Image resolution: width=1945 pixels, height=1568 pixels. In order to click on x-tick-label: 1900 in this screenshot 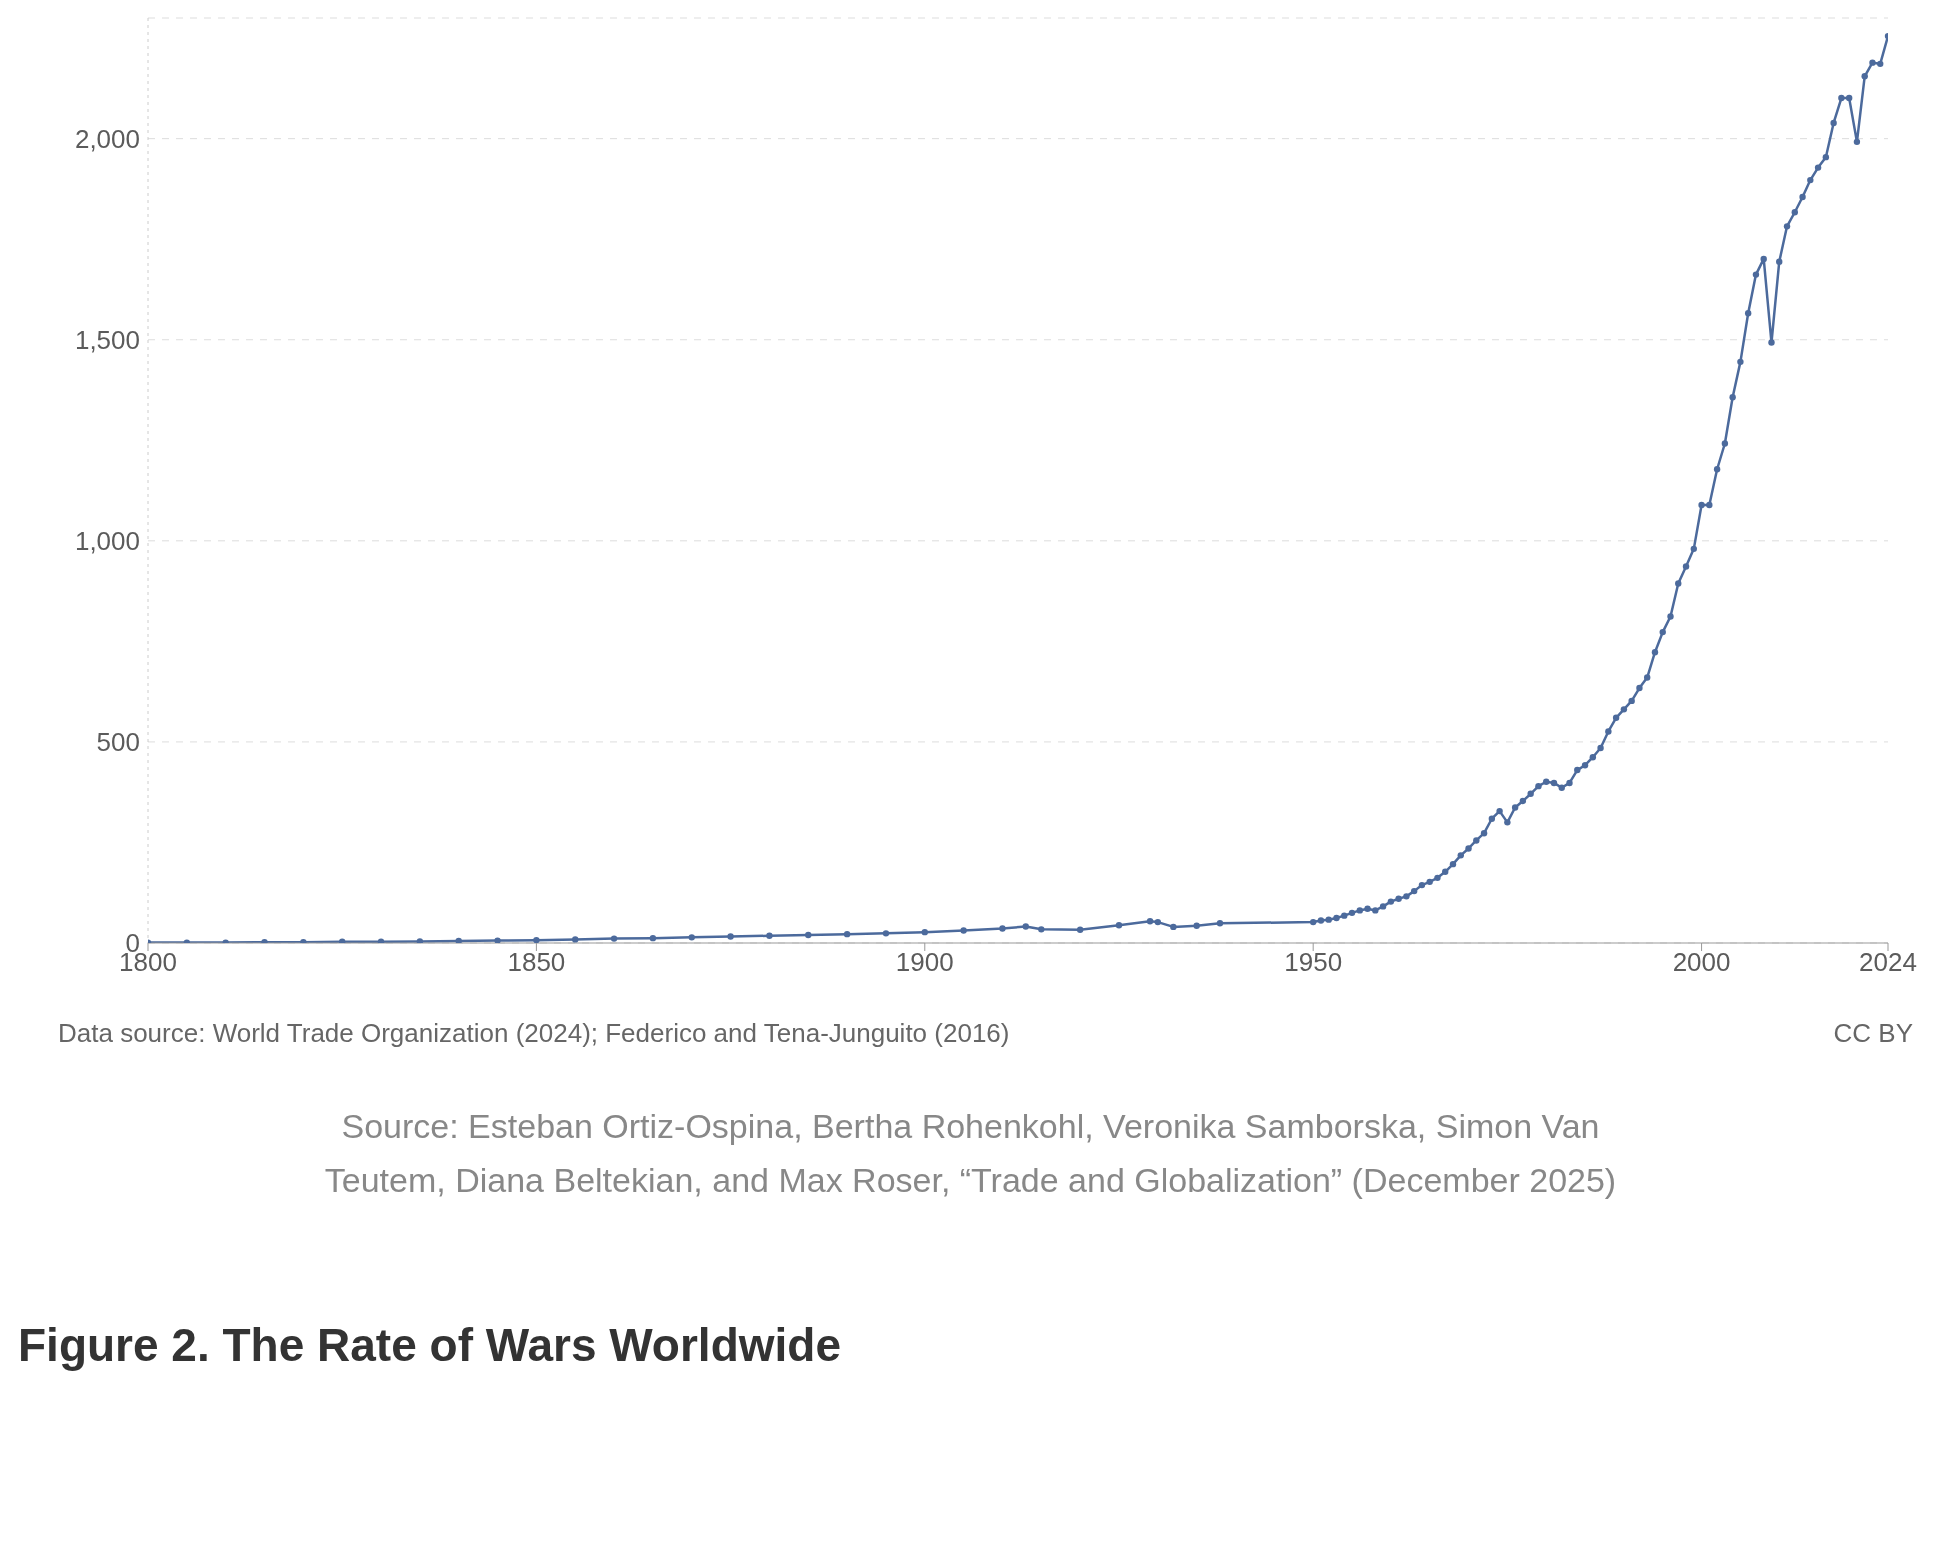, I will do `click(924, 962)`.